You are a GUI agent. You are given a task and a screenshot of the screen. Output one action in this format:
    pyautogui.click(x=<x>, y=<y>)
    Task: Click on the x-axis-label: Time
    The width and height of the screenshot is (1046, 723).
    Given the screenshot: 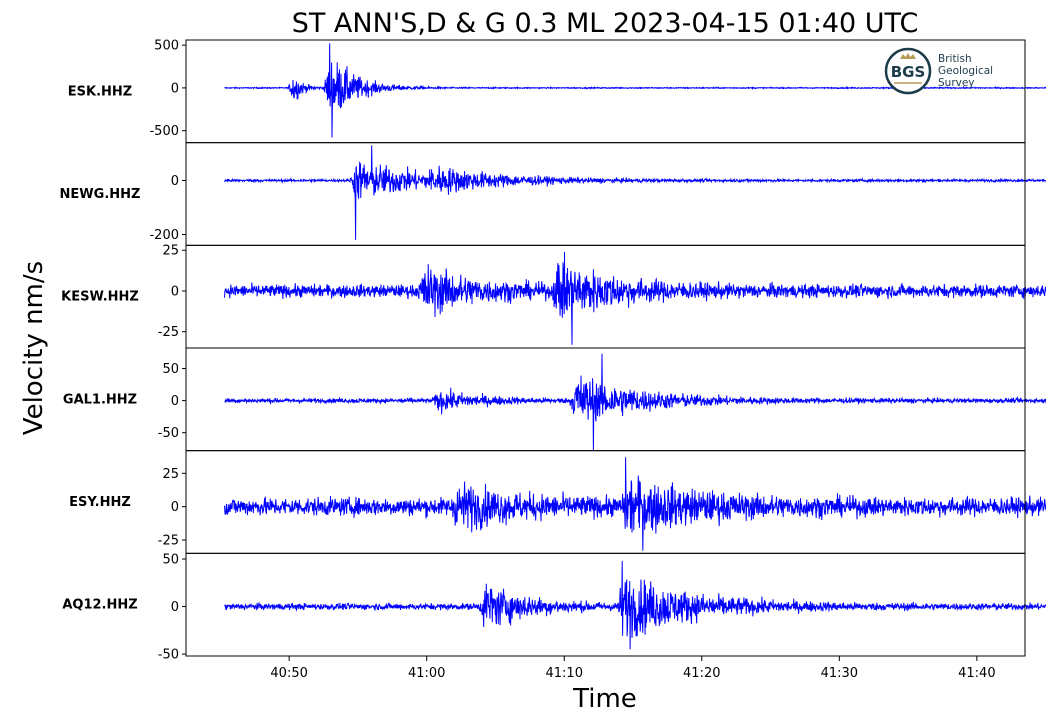 What is the action you would take?
    pyautogui.click(x=604, y=699)
    